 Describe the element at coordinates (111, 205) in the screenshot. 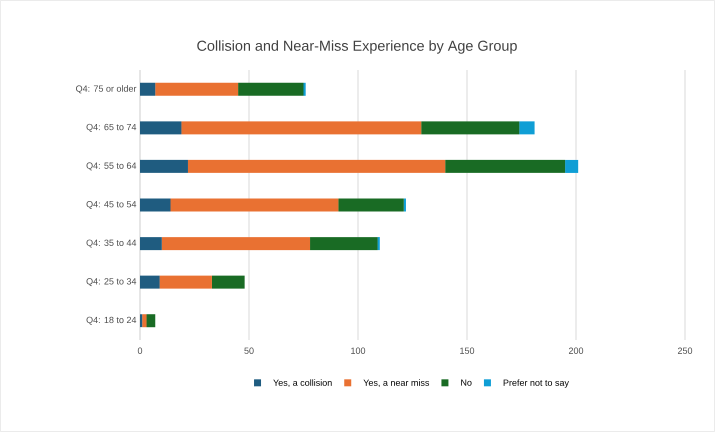

I see `y-tick-label: Q4: 45 to 54` at that location.